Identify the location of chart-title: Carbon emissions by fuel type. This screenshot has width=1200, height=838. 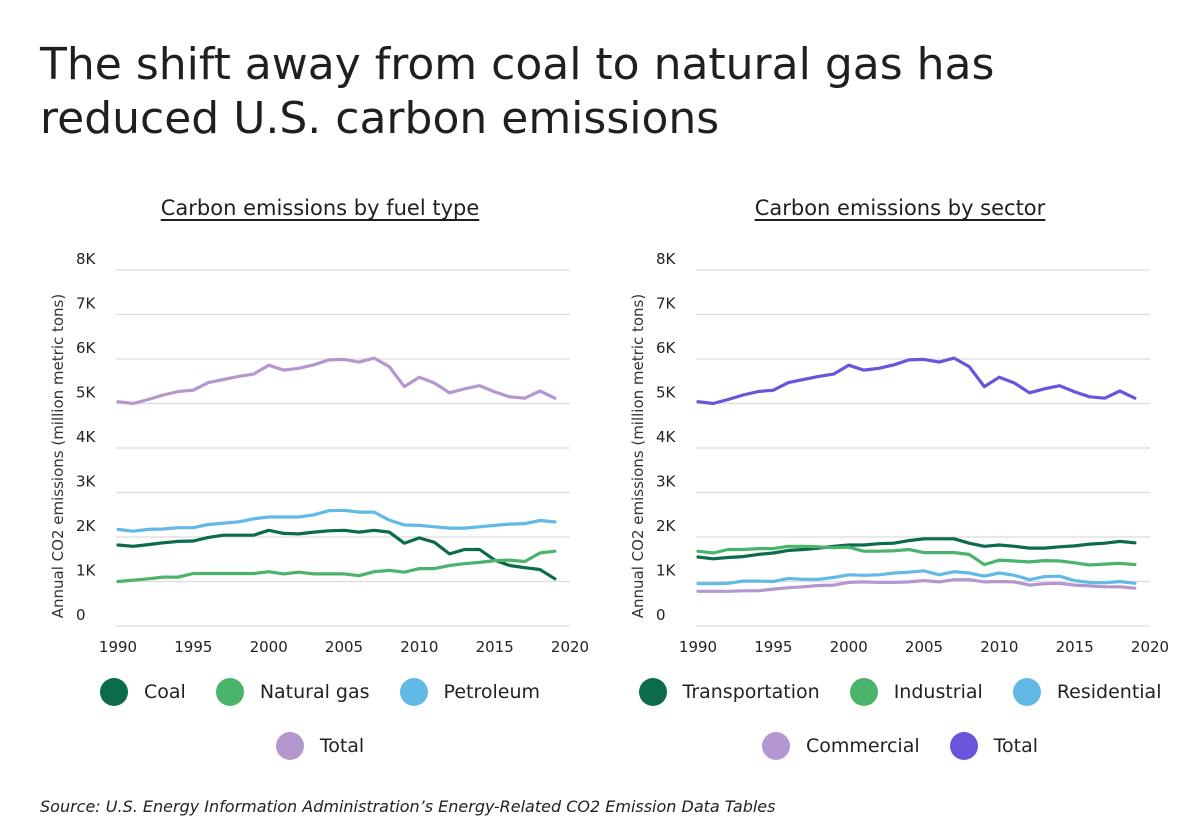
(320, 208).